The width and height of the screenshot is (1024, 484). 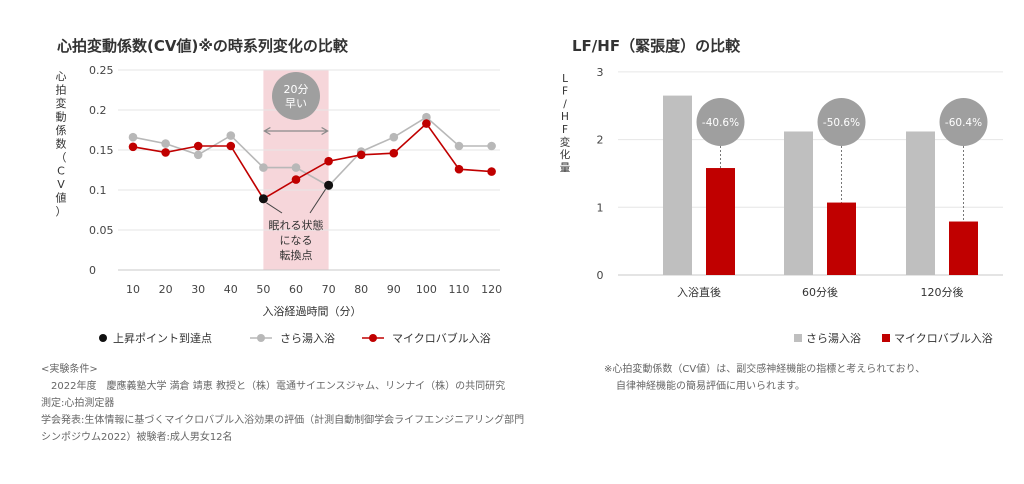 What do you see at coordinates (600, 72) in the screenshot?
I see `y-tick-label: 3` at bounding box center [600, 72].